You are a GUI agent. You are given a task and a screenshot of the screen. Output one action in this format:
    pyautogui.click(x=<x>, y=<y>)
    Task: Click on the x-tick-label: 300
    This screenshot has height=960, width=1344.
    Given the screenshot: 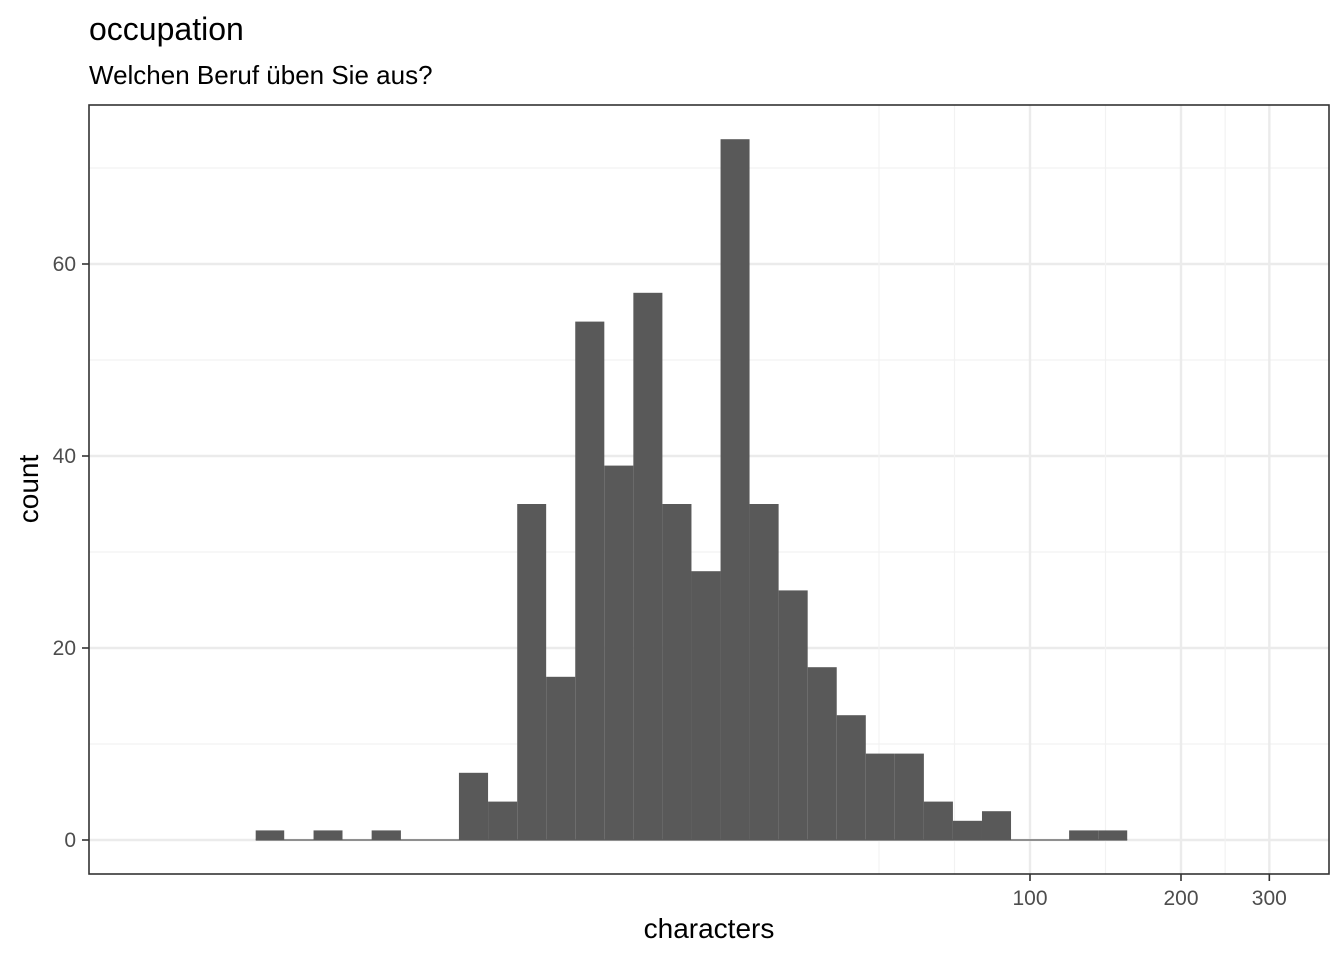 What is the action you would take?
    pyautogui.click(x=1269, y=898)
    